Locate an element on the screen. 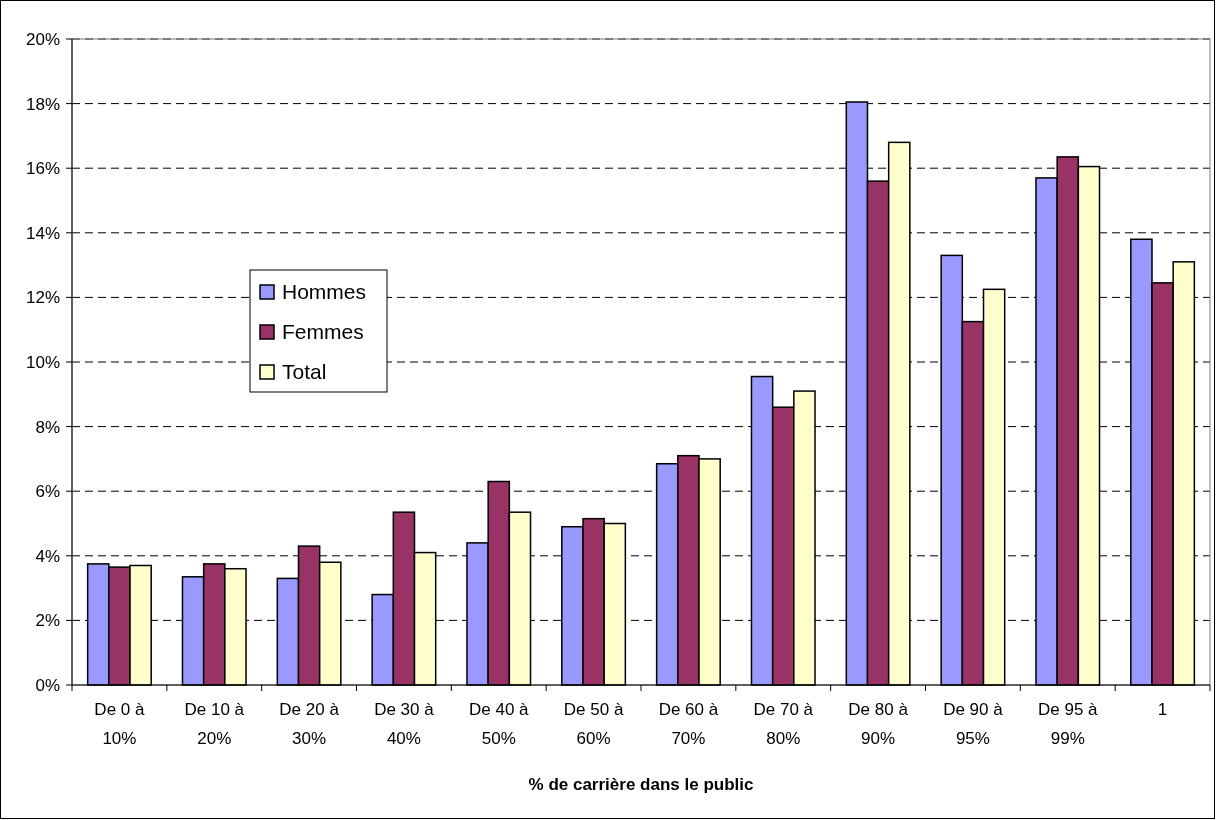  x-tick-label: De 80 à 90% is located at coordinates (878, 724).